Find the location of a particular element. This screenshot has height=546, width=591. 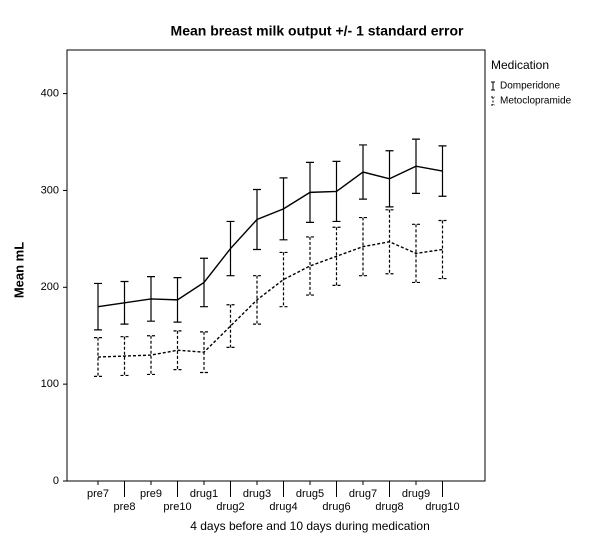

x-tick-label: drug10 is located at coordinates (442, 507).